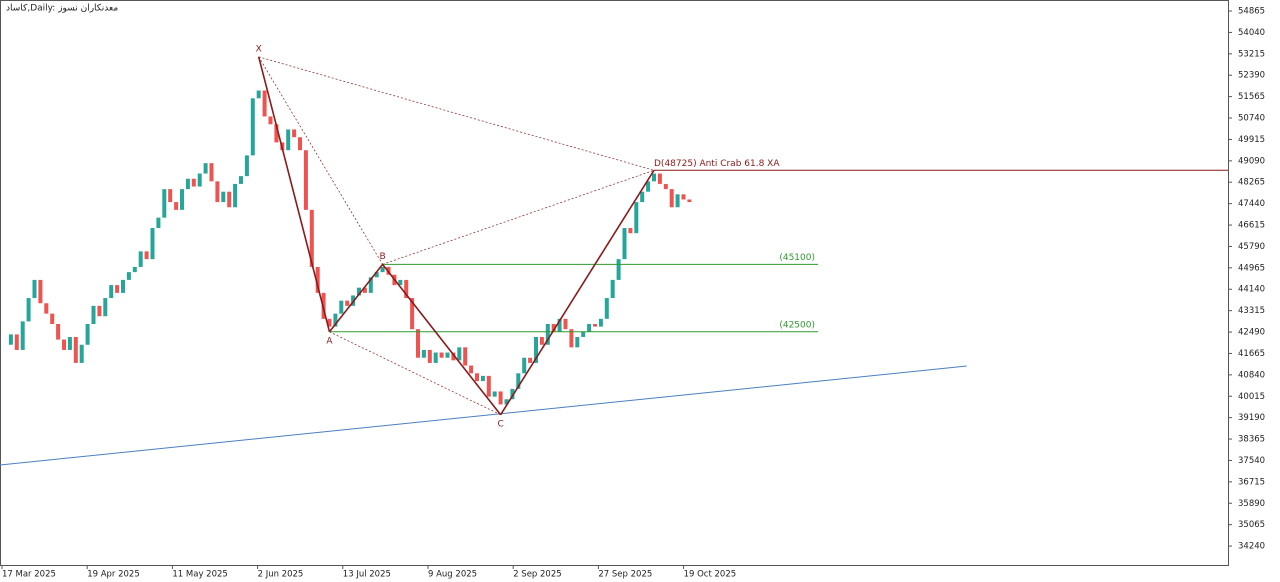  What do you see at coordinates (1251, 418) in the screenshot?
I see `y-tick-label: 39190` at bounding box center [1251, 418].